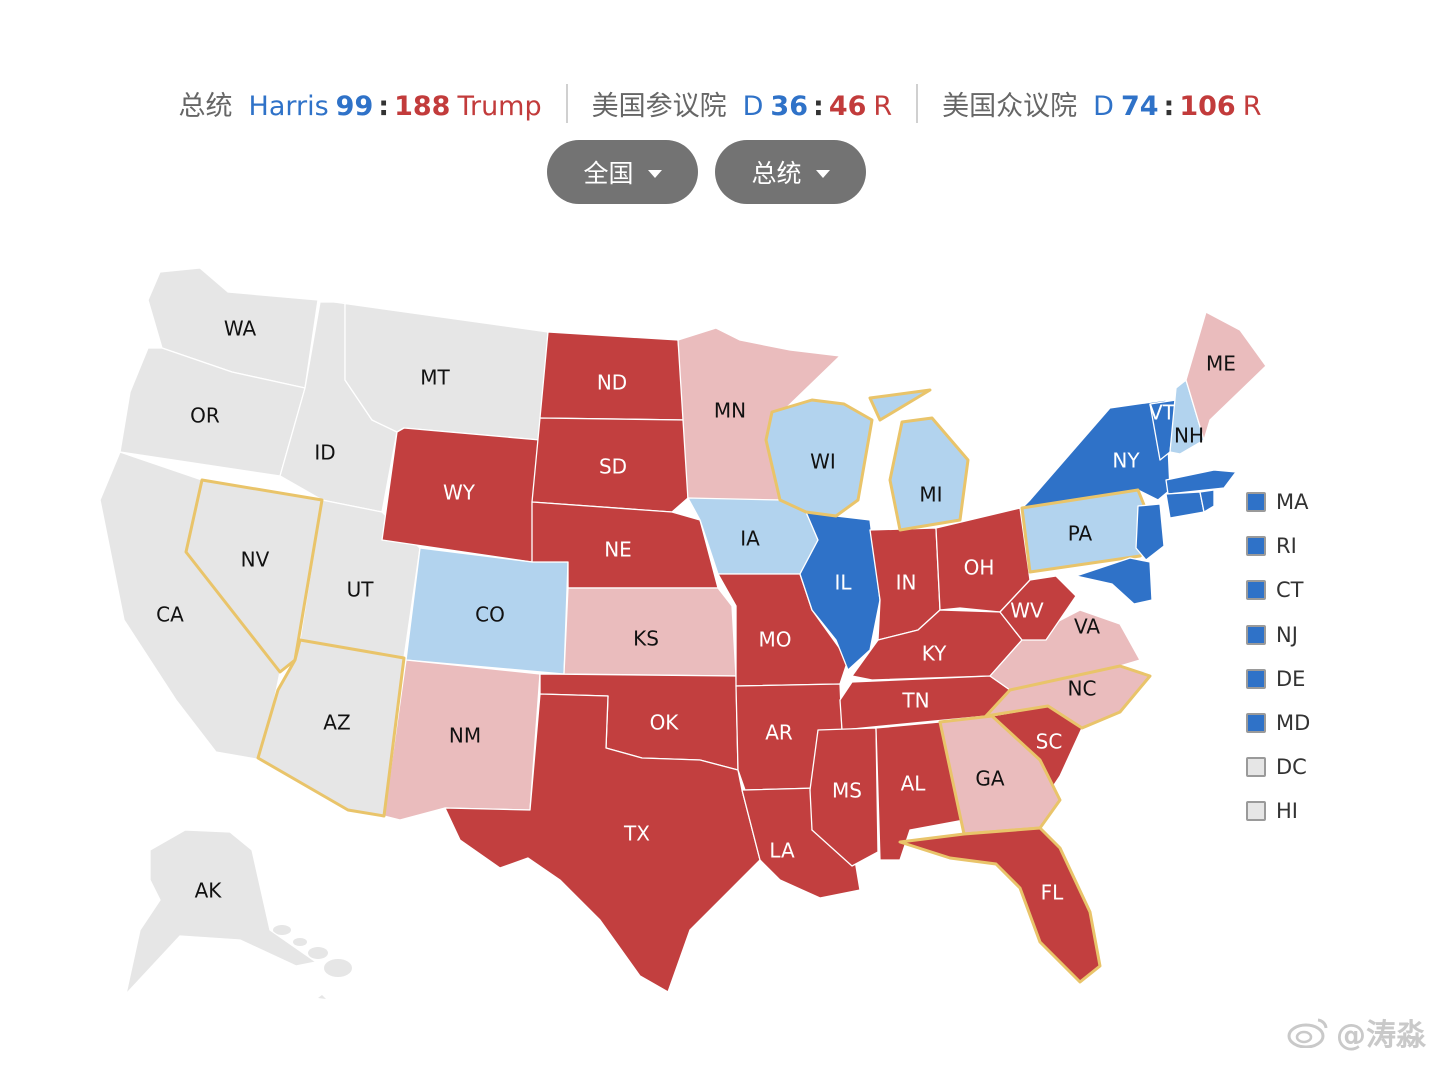 This screenshot has width=1440, height=1066. I want to click on legend-item-dc: DC, so click(1278, 767).